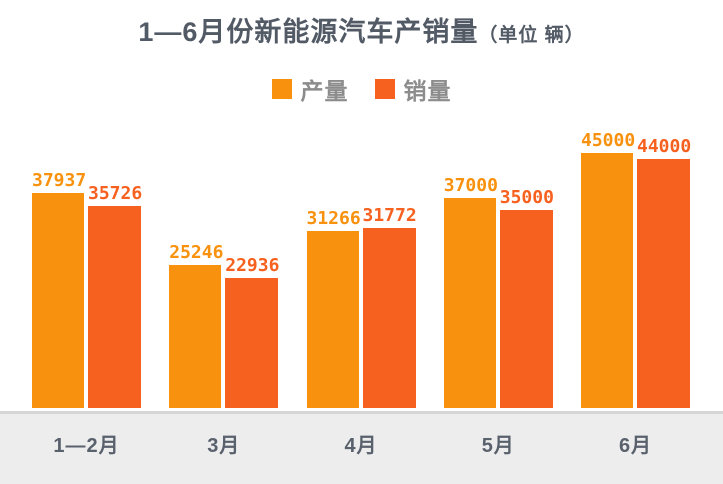 The height and width of the screenshot is (484, 723). I want to click on x-axis: 1—2月 3月 4月 5月 6月, so click(361, 449).